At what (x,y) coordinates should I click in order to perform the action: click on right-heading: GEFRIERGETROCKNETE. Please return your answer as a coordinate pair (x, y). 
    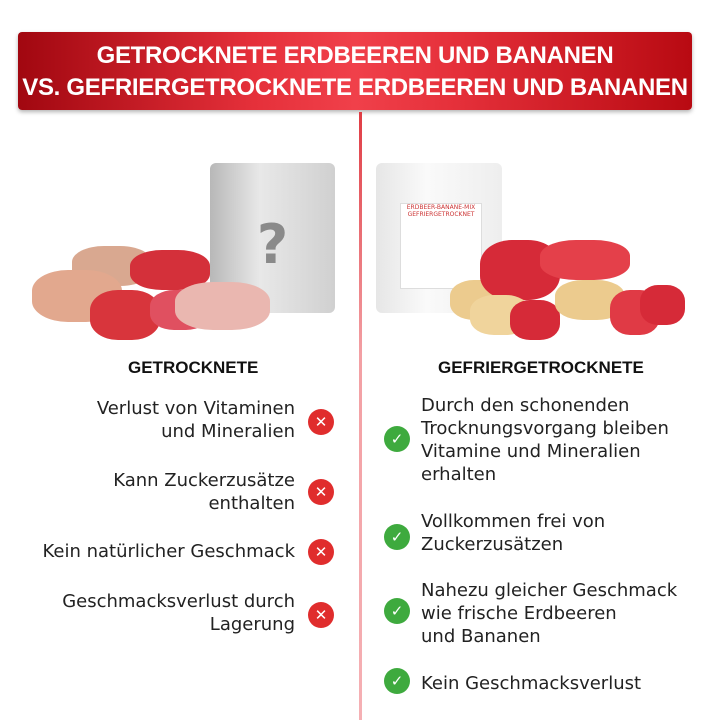
    Looking at the image, I should click on (541, 367).